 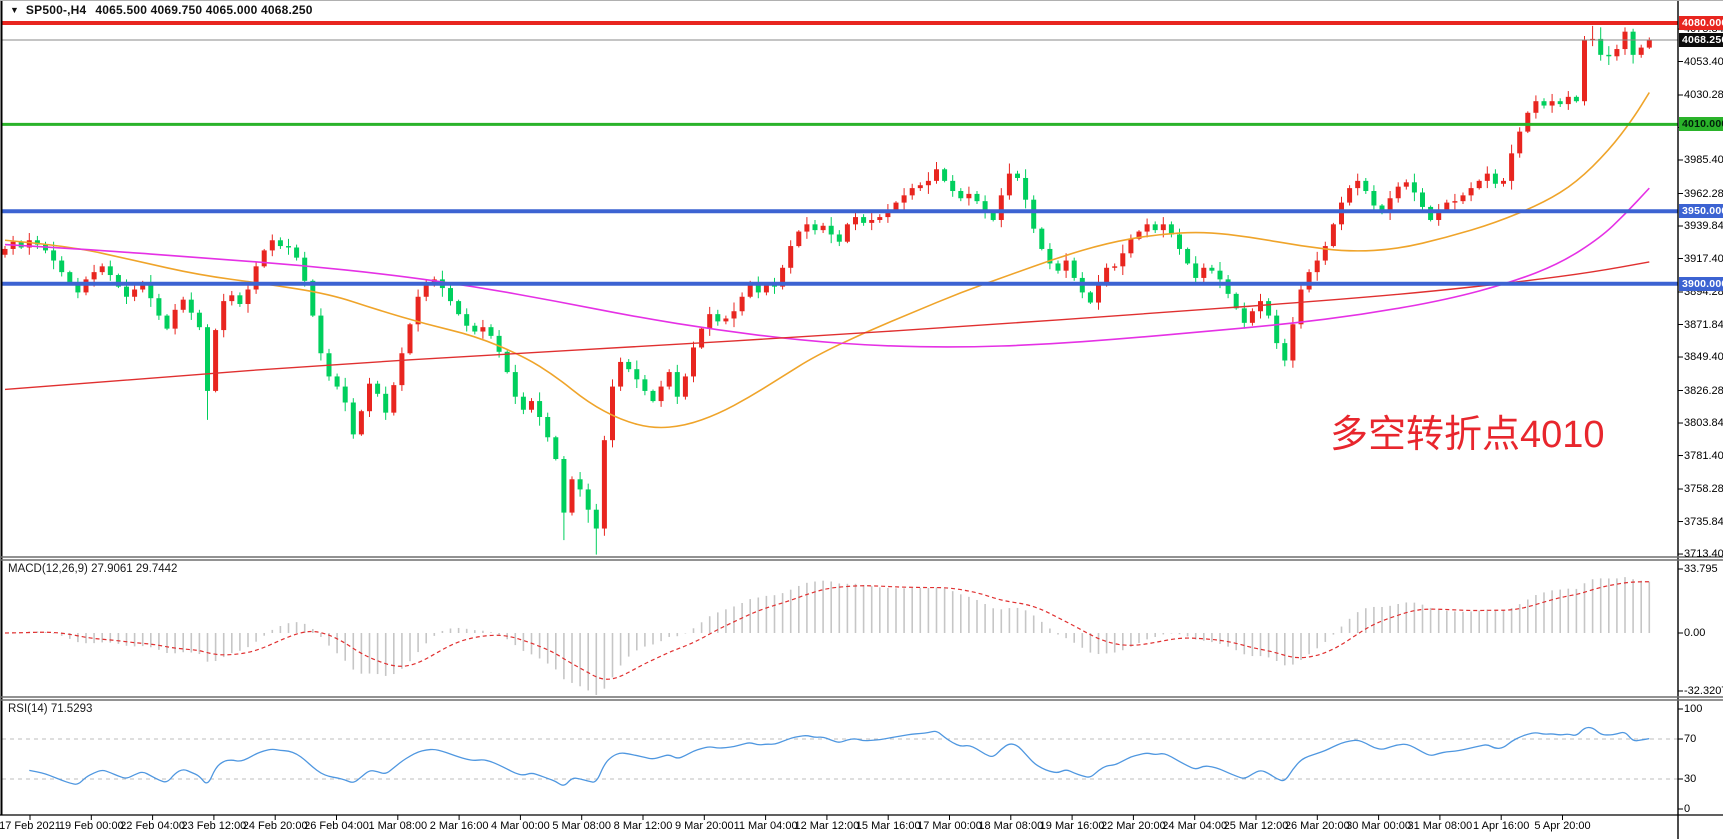 I want to click on price-tick-label: 3939.840, so click(x=1703, y=226).